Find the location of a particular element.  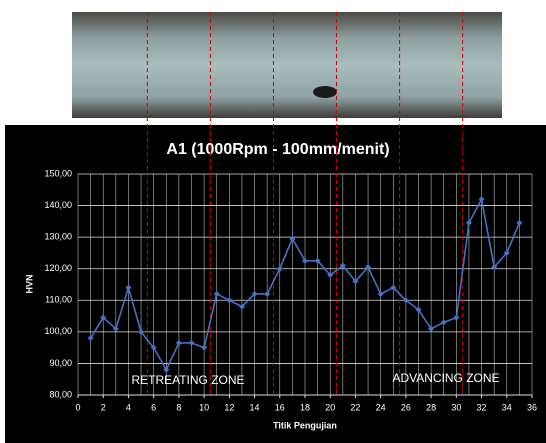

x-tick-label: 30 is located at coordinates (456, 407).